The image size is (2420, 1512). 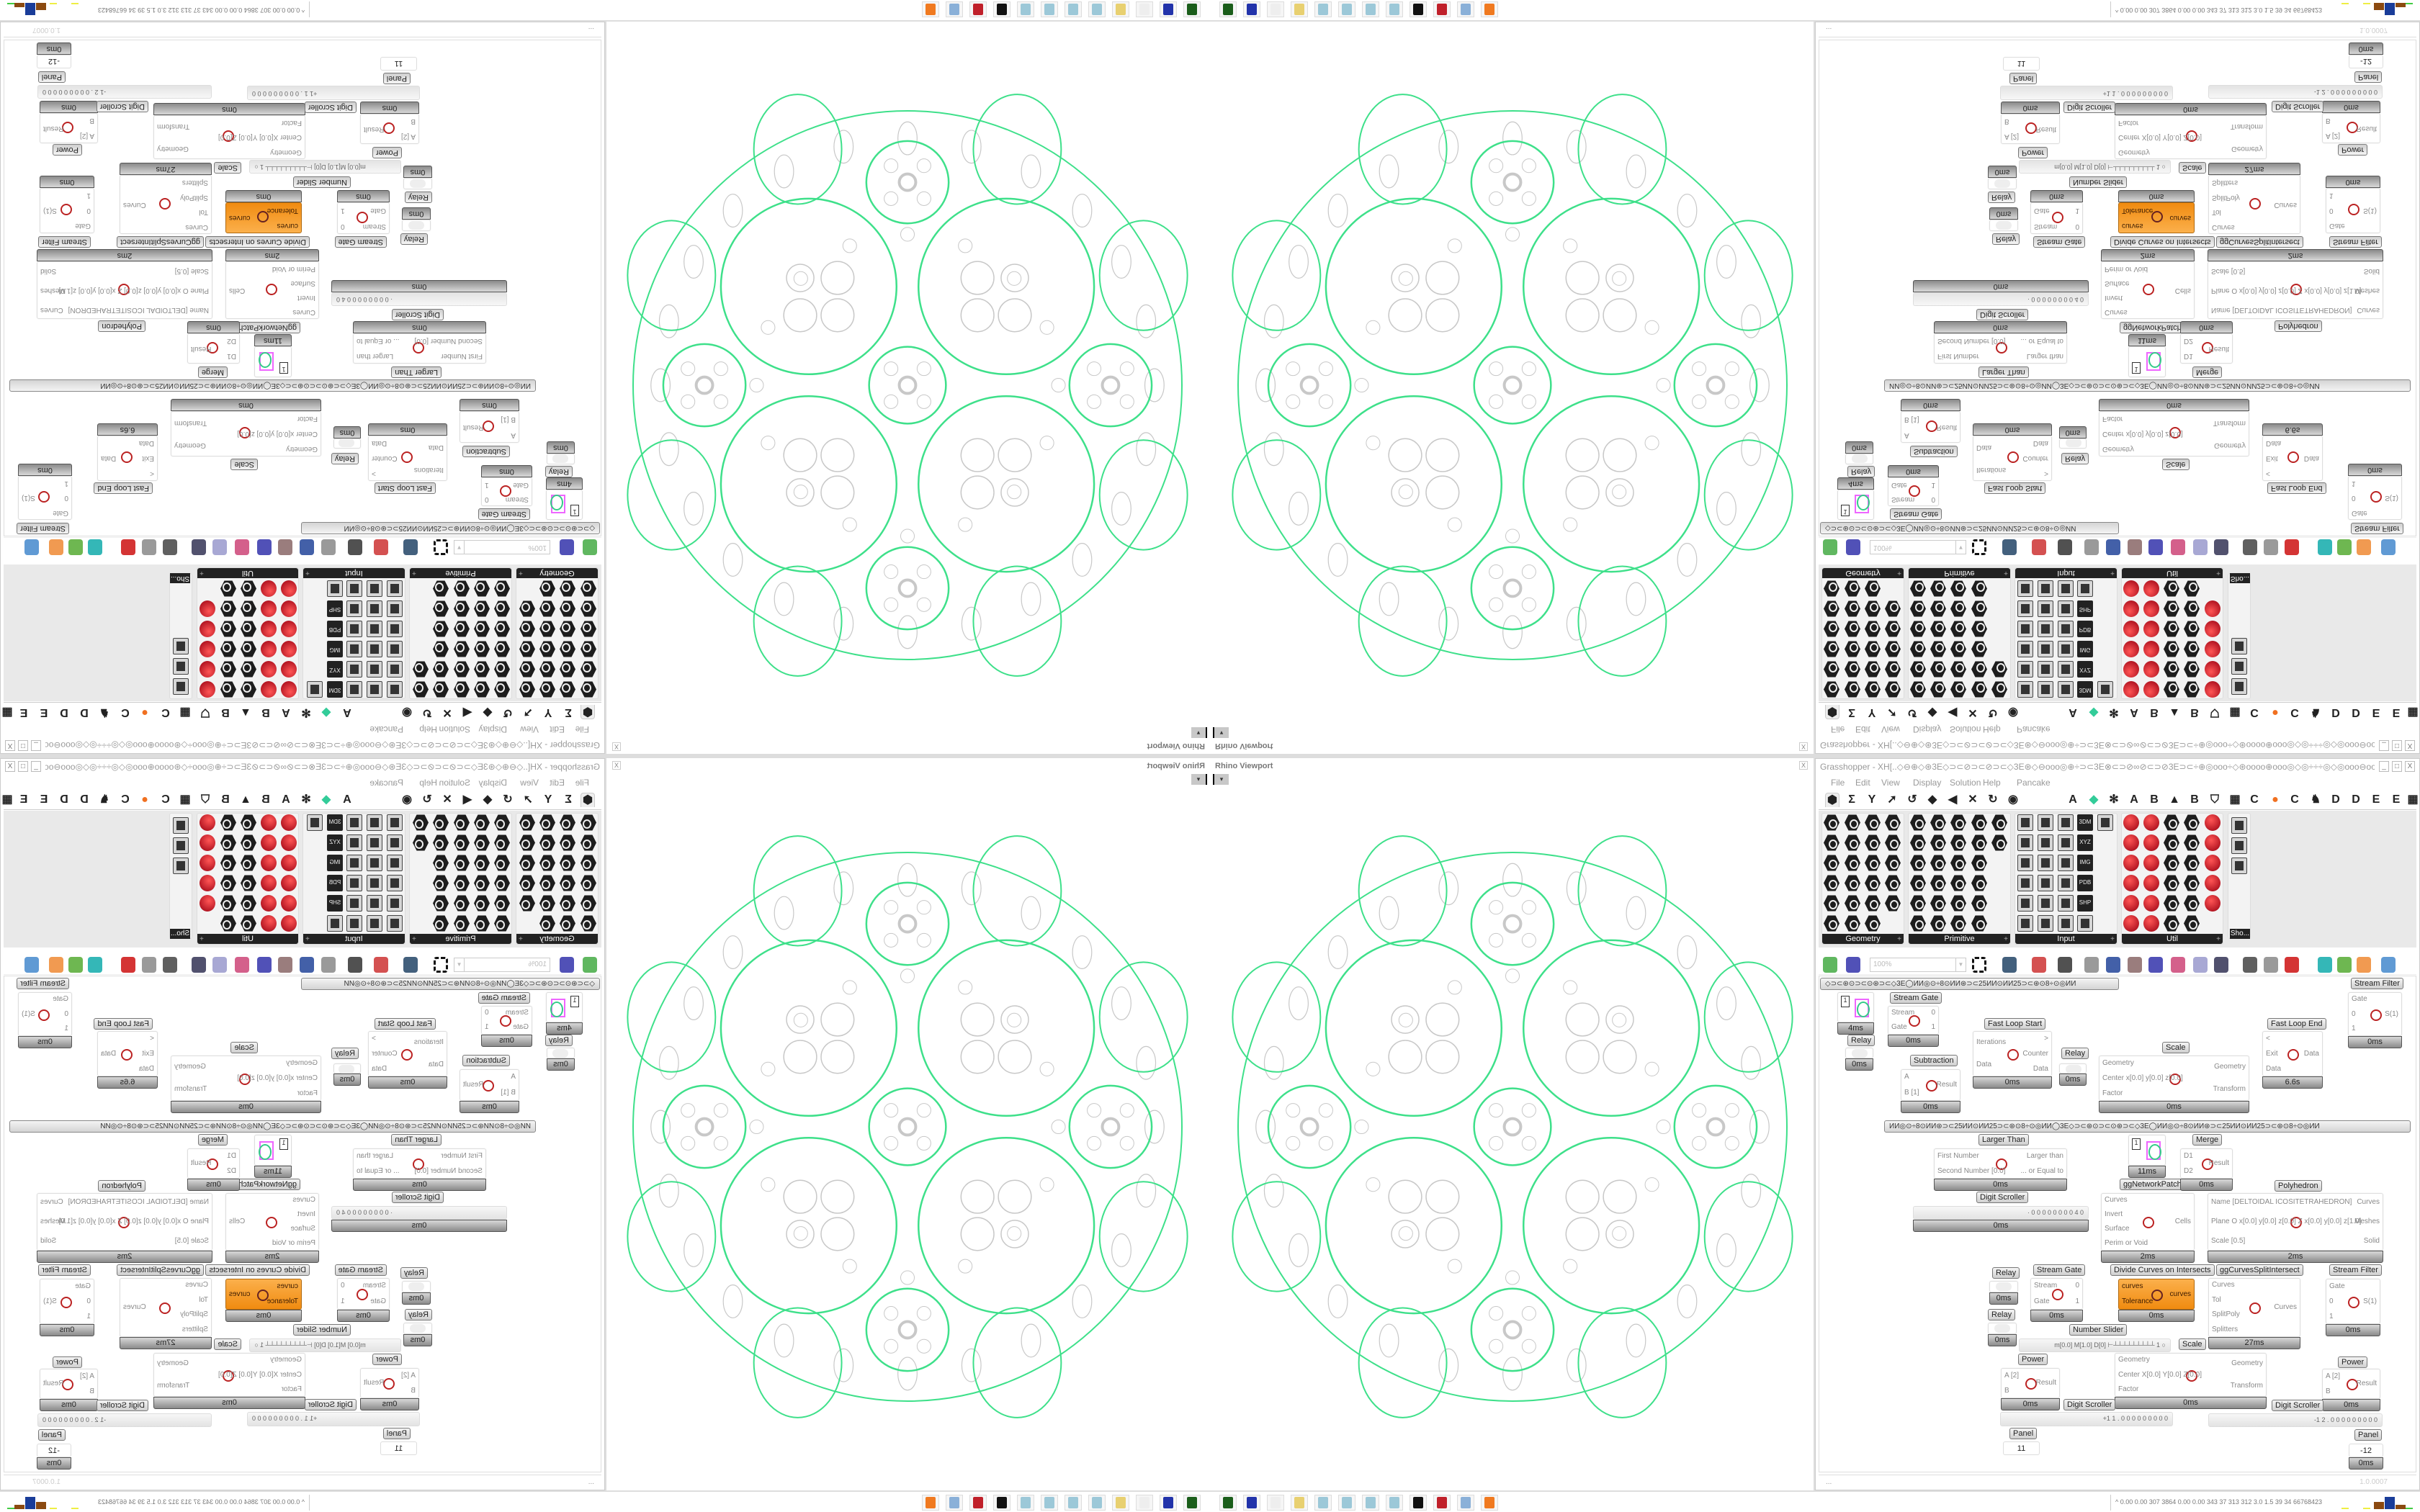 I want to click on input-param: Perim or Void, so click(x=293, y=269).